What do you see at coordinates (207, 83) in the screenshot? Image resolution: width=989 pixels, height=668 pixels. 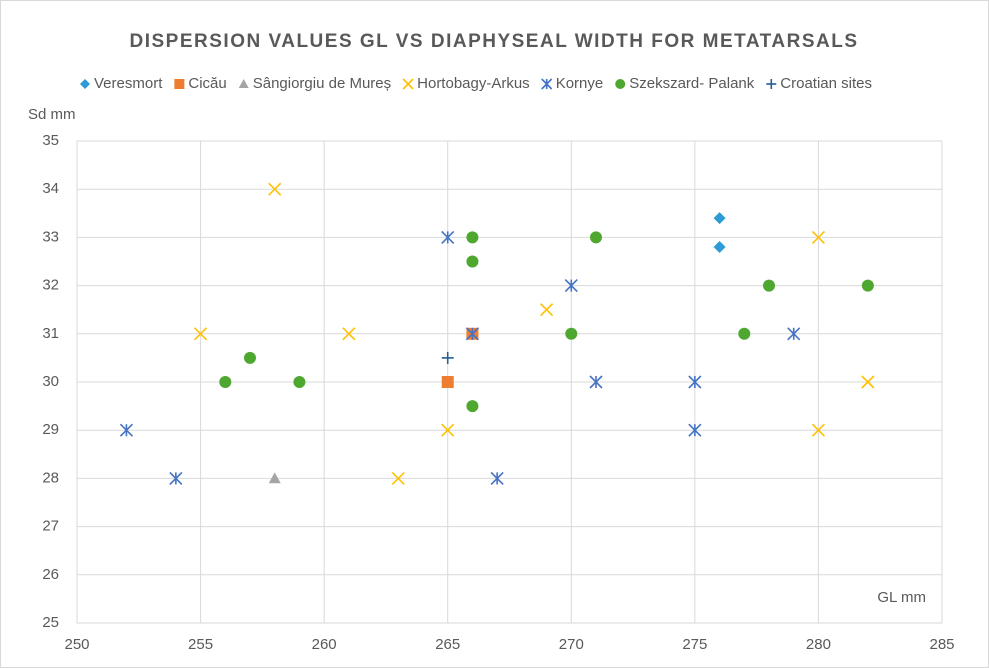 I see `legend-label: Cicău` at bounding box center [207, 83].